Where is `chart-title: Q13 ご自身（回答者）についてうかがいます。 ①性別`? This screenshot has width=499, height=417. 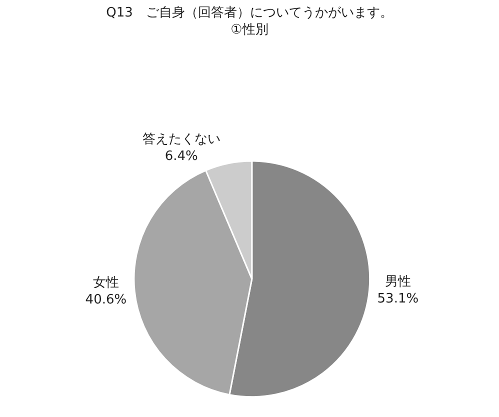
chart-title: Q13 ご自身（回答者）についてうかがいます。 ①性別 is located at coordinates (249, 22).